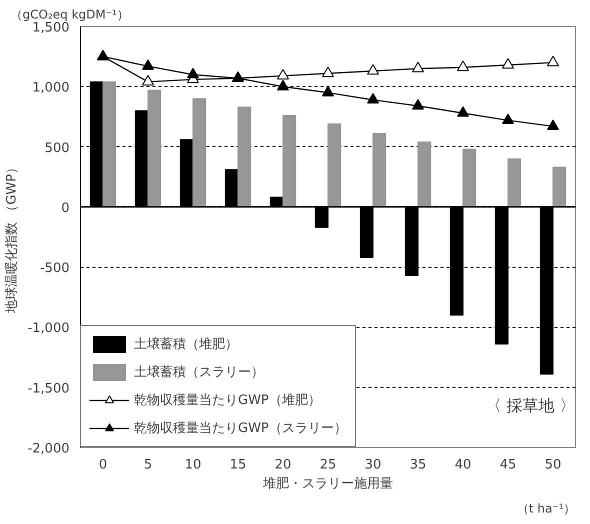  Describe the element at coordinates (238, 465) in the screenshot. I see `x-tick-label: 15` at that location.